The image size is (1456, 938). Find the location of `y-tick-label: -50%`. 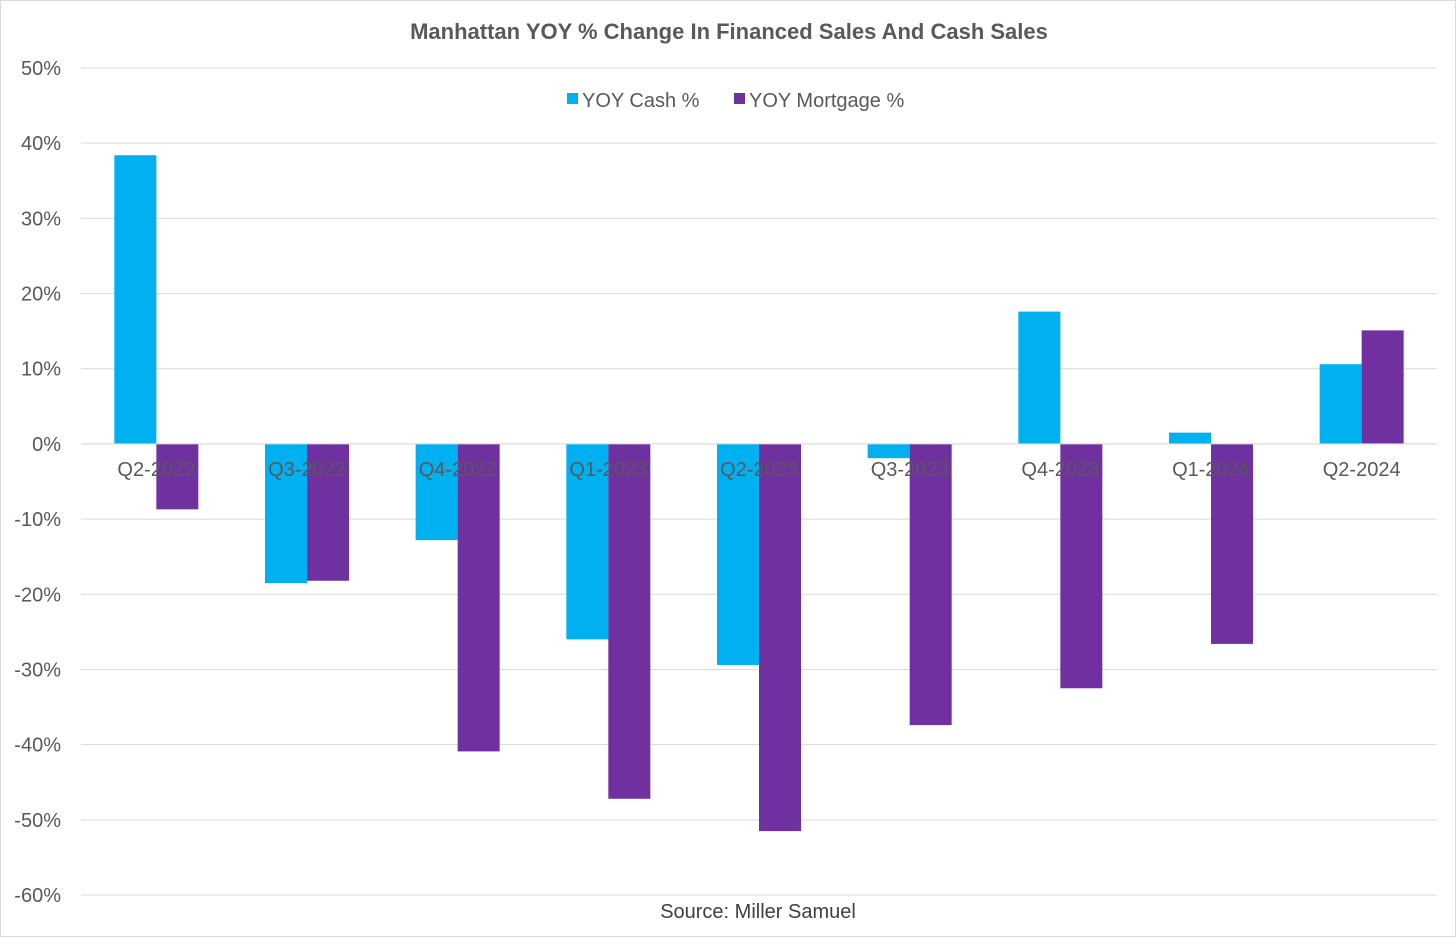

y-tick-label: -50% is located at coordinates (37, 821).